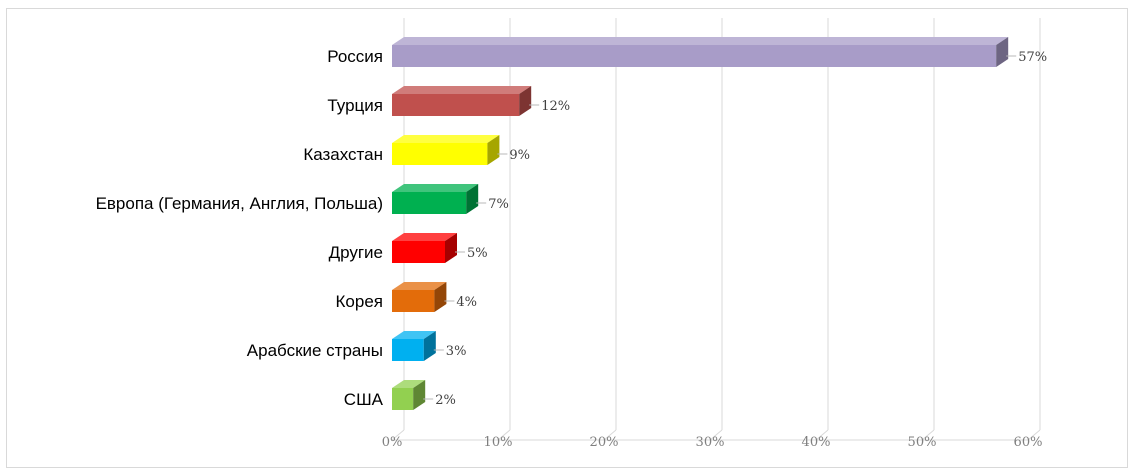 The height and width of the screenshot is (475, 1136). What do you see at coordinates (356, 252) in the screenshot?
I see `category-label: Другие` at bounding box center [356, 252].